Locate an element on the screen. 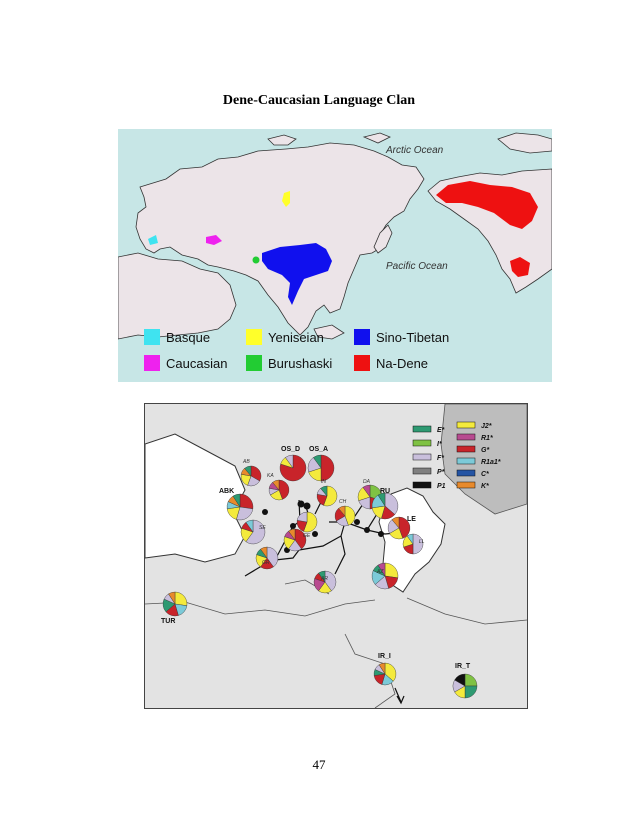  japan-landmass is located at coordinates (383, 239).